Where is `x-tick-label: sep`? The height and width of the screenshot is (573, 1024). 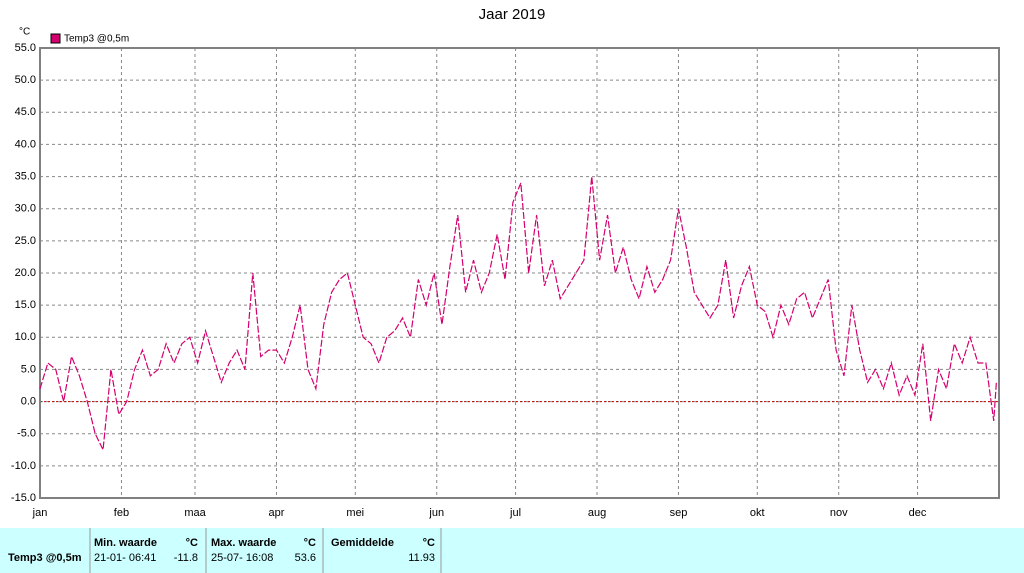 x-tick-label: sep is located at coordinates (679, 513).